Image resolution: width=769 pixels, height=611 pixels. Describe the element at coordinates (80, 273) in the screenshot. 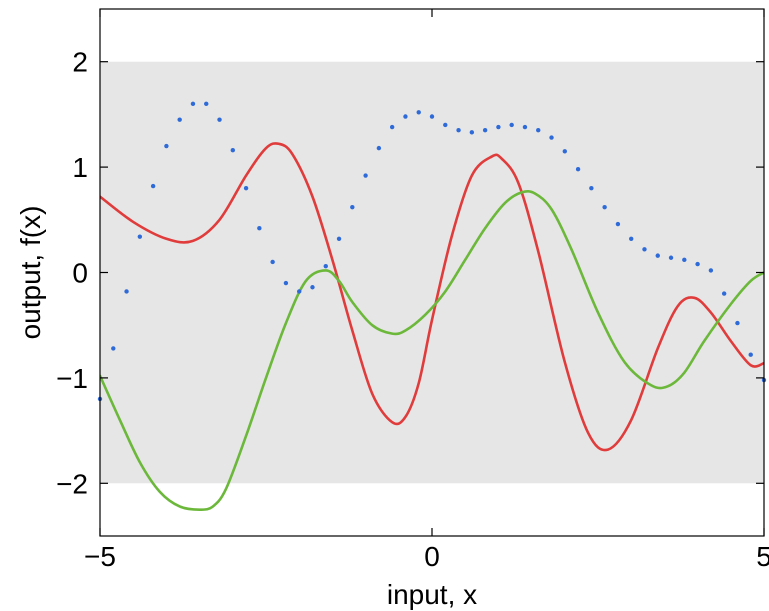

I see `y-tick-label: 0` at that location.